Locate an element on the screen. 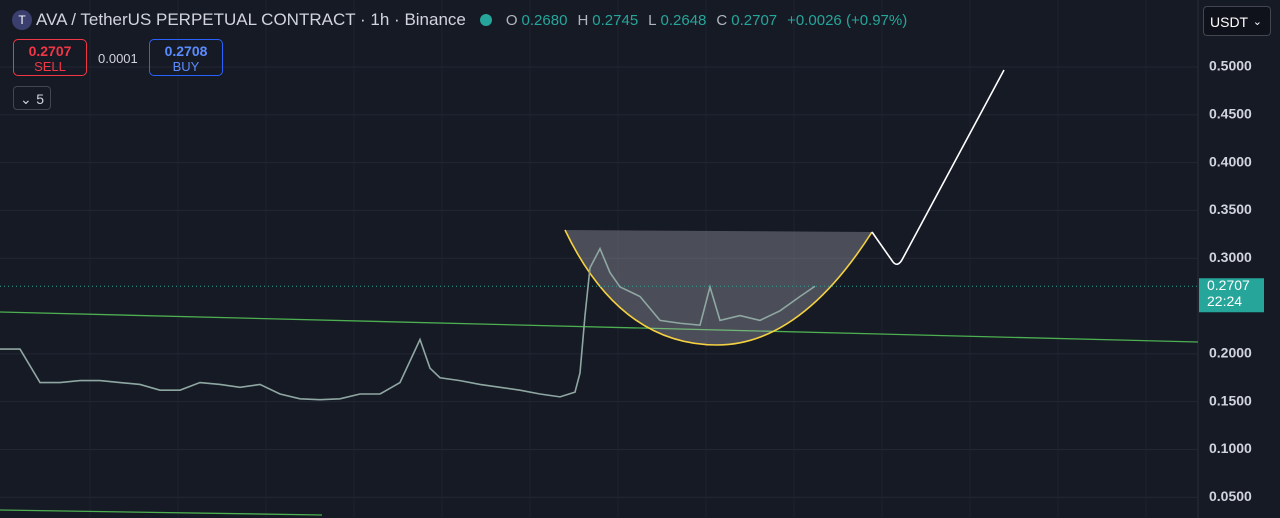 This screenshot has width=1280, height=518. sell-button: 0.2707 SELL is located at coordinates (50, 57).